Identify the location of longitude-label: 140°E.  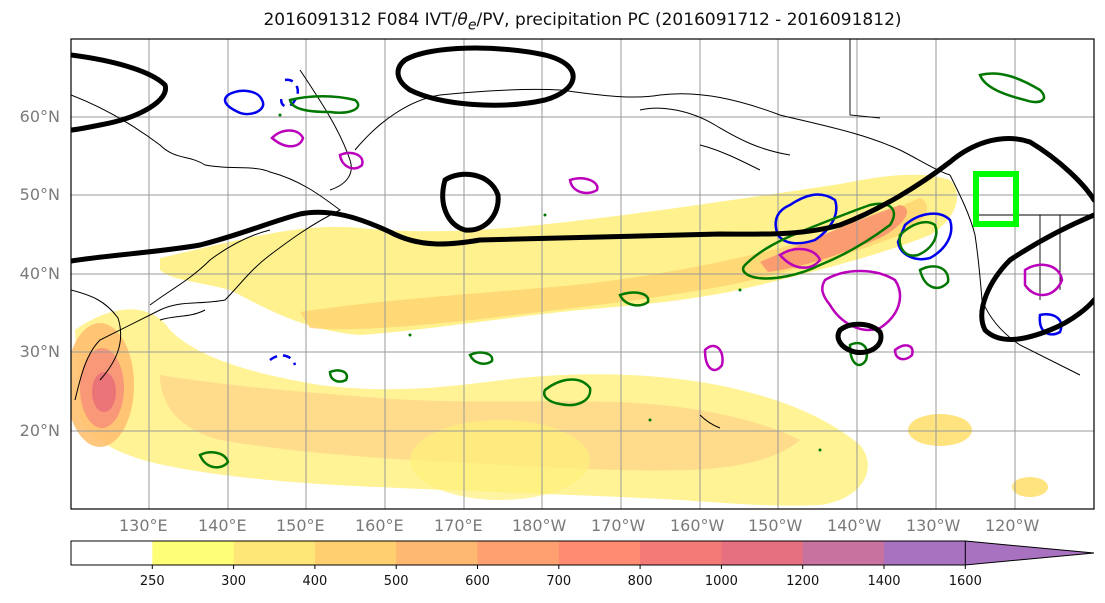
(222, 525).